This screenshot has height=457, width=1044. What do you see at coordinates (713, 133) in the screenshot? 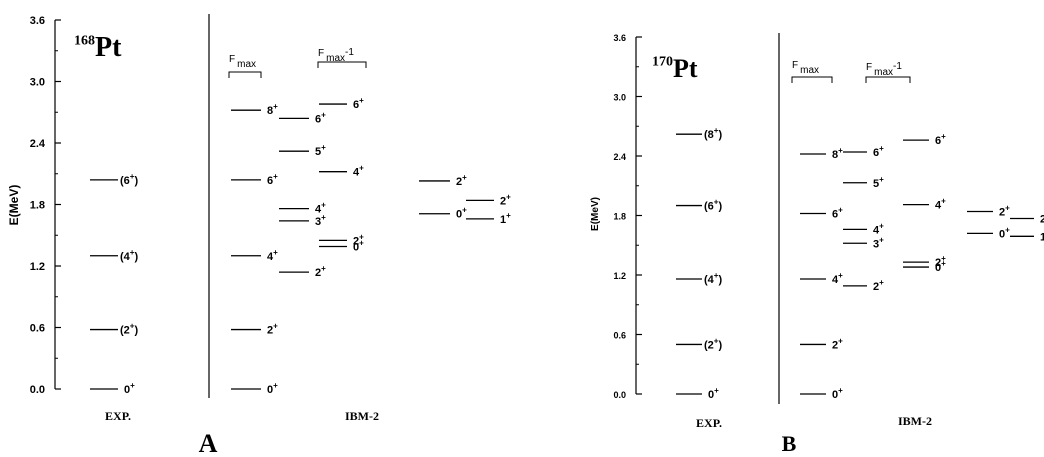
I see `spin-parity-label: (8+)` at bounding box center [713, 133].